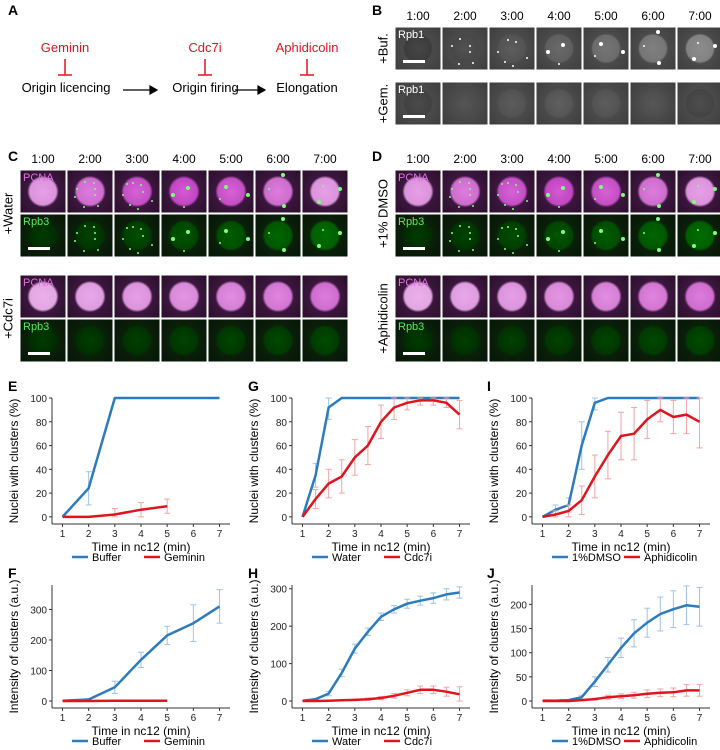 The image size is (720, 750). Describe the element at coordinates (700, 159) in the screenshot. I see `time-label: 7:00` at that location.